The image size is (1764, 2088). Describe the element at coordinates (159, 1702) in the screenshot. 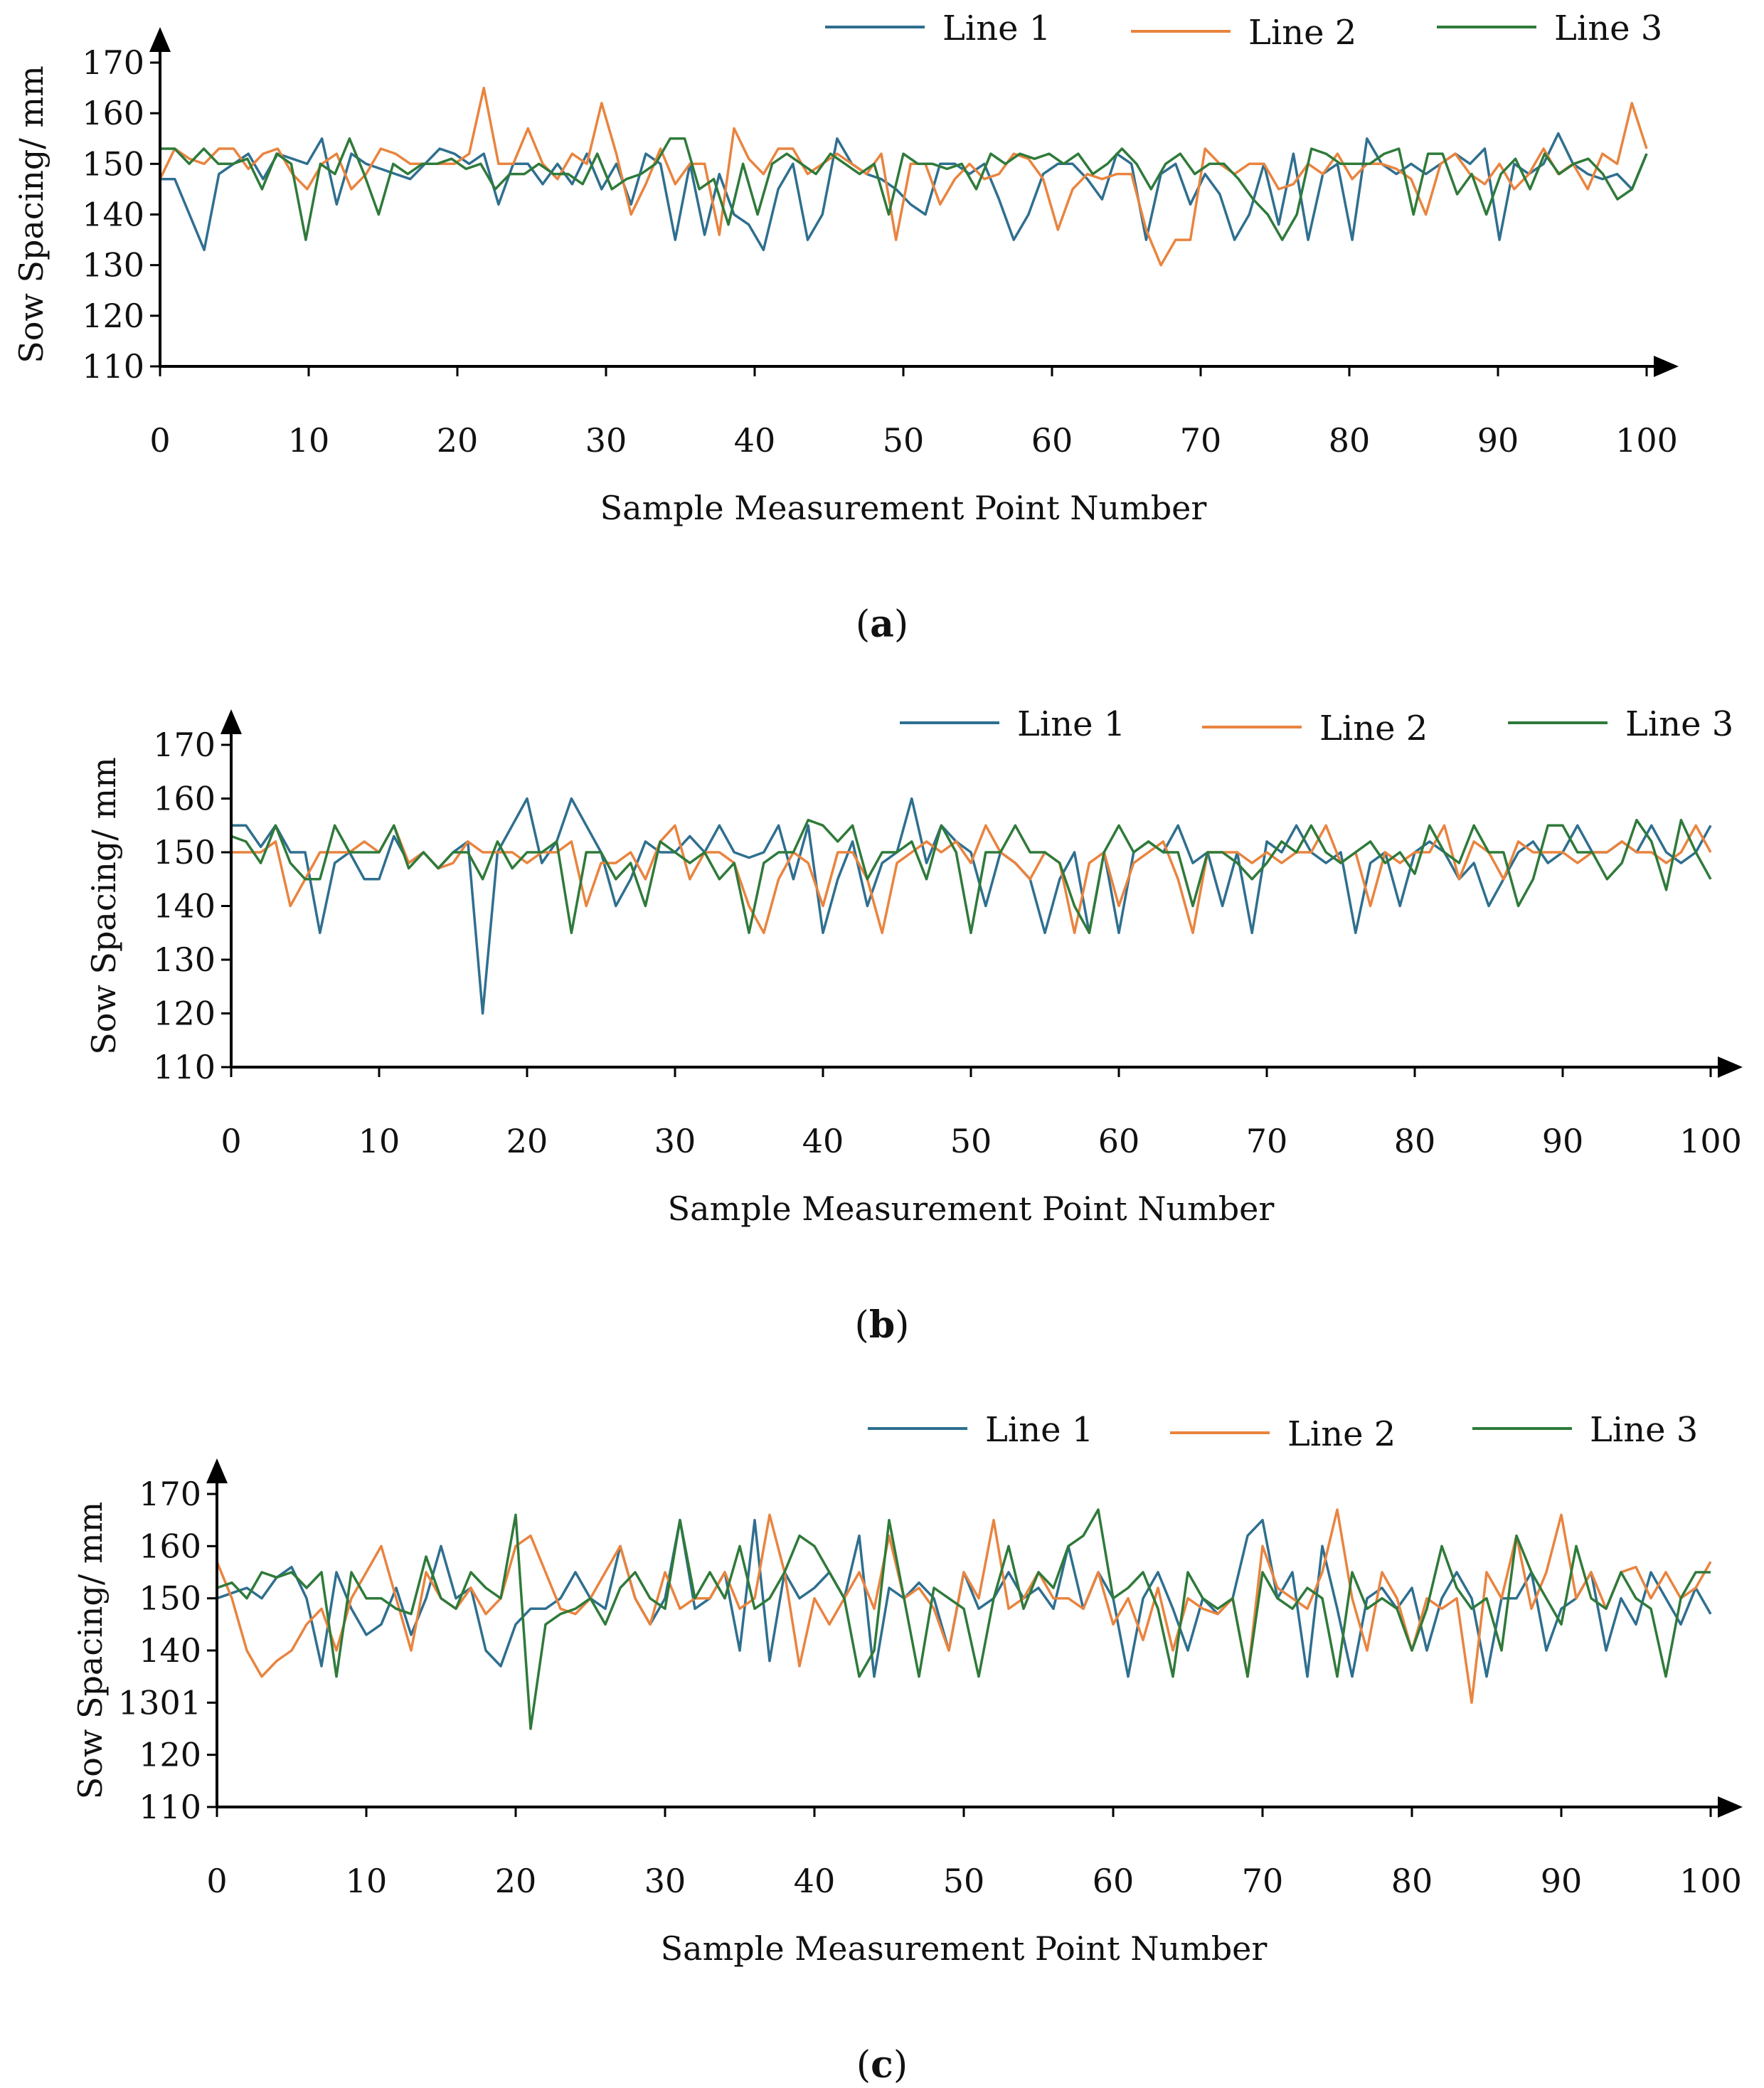

I see `y-tick-label: 1301` at that location.